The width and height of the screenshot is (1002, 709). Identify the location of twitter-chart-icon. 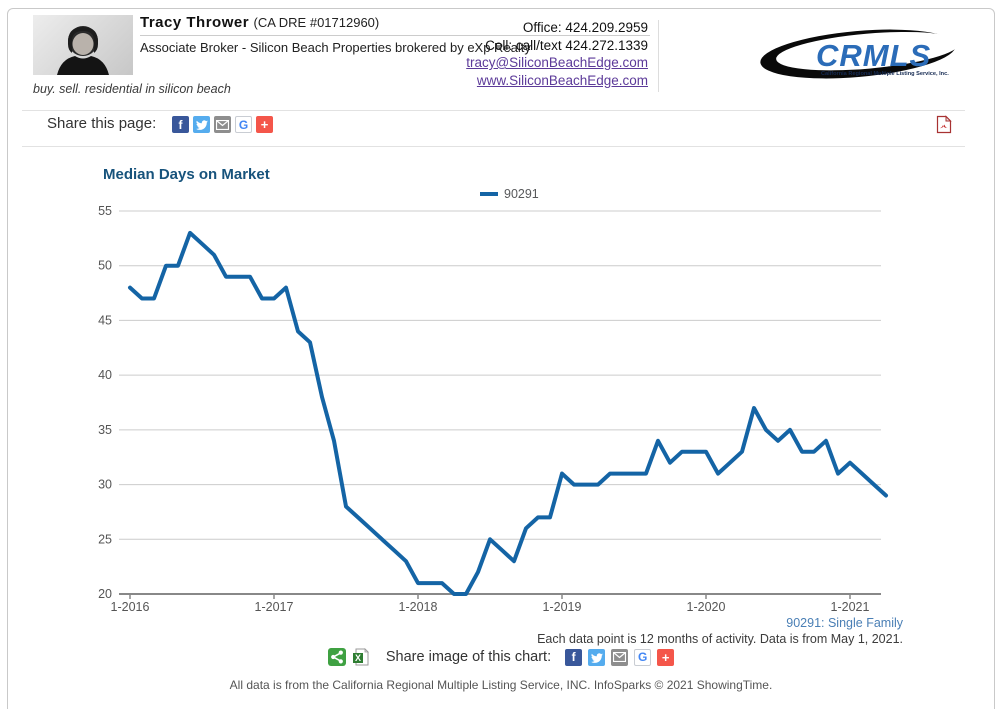
(597, 657).